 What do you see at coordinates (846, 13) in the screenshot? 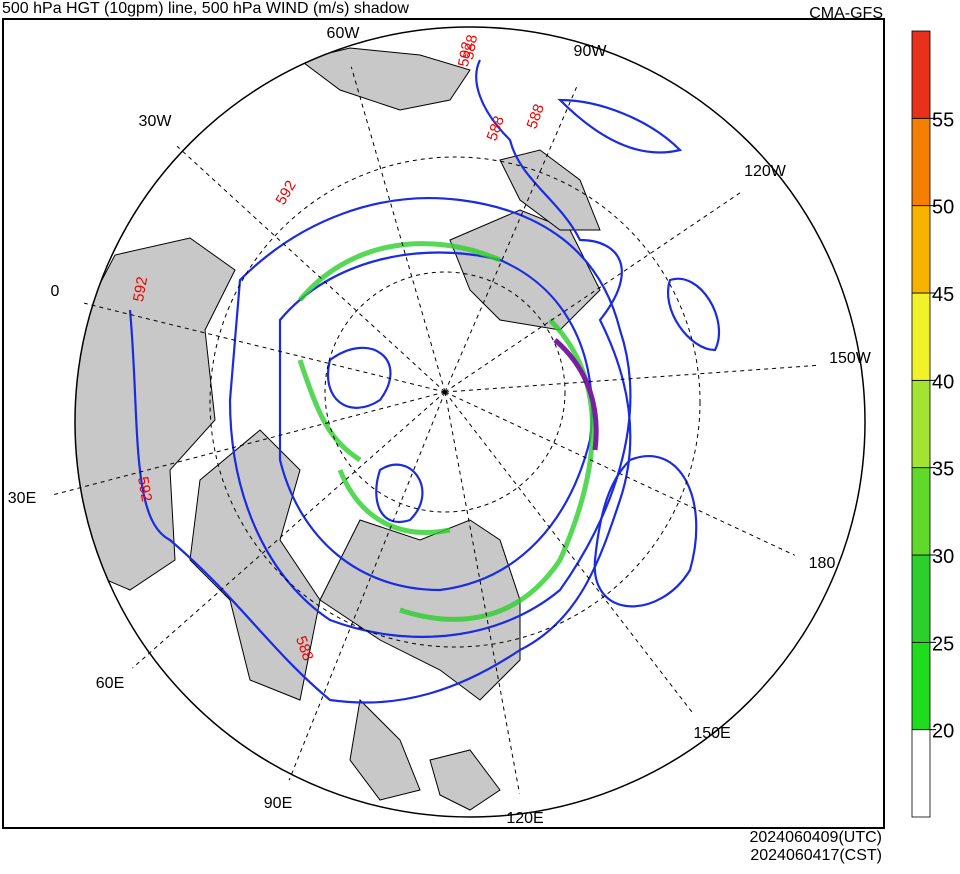
I see `source: CMA-GFS` at bounding box center [846, 13].